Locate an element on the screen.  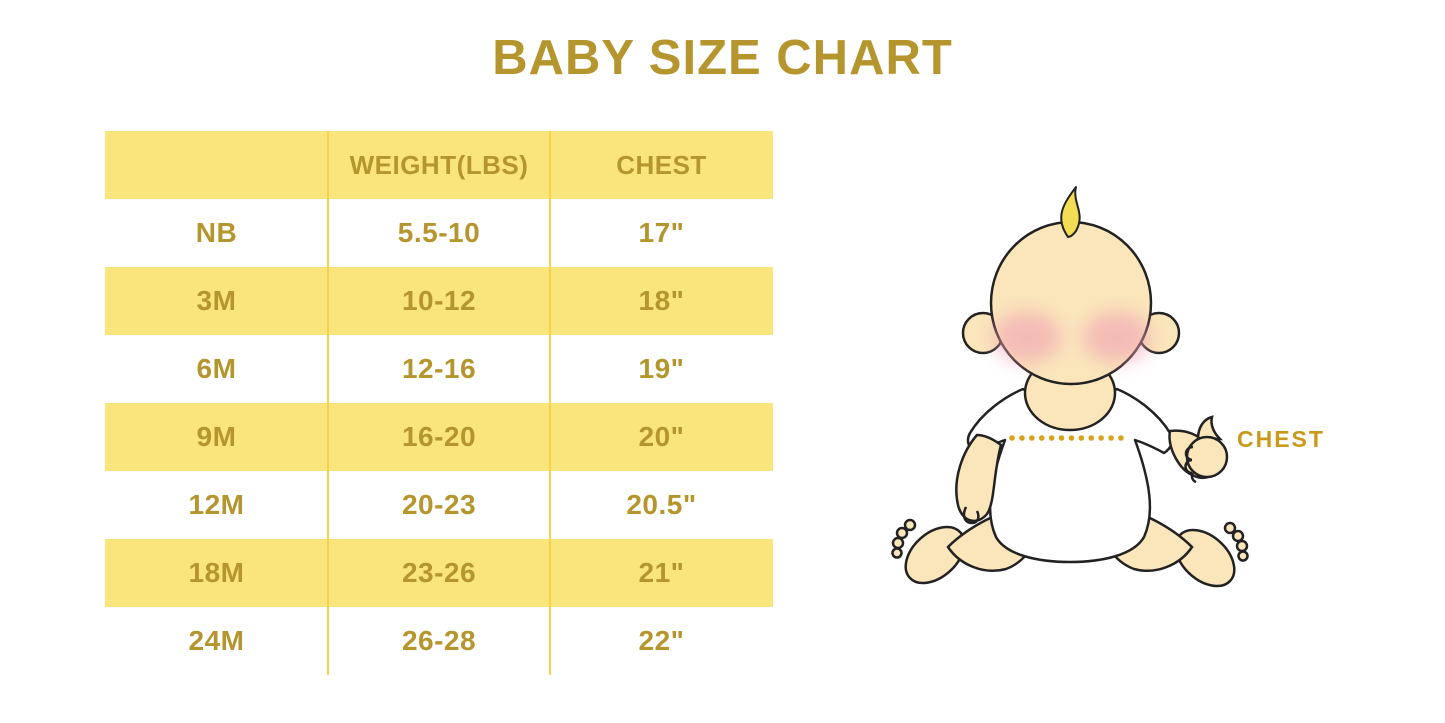
header-cell-weight: WEIGHT(LBS) is located at coordinates (439, 164).